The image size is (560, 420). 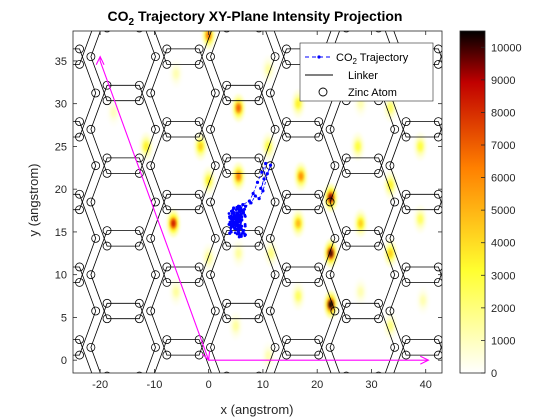 What do you see at coordinates (154, 385) in the screenshot?
I see `x-tick-label: -10` at bounding box center [154, 385].